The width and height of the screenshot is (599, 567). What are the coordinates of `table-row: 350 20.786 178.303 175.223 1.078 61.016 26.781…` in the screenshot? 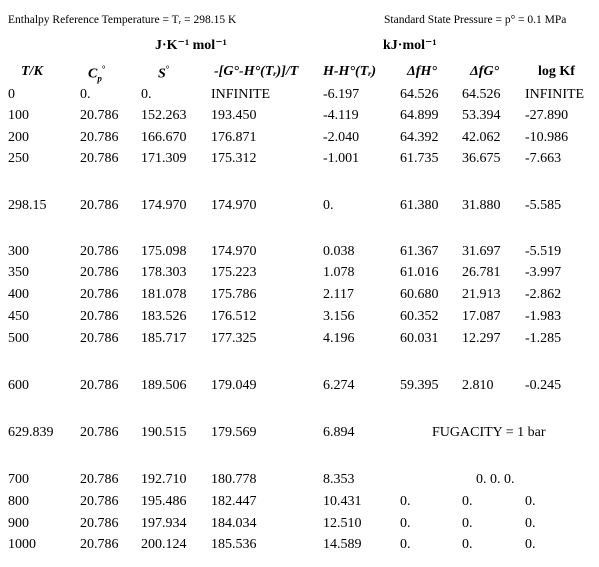 It's located at (299, 275).